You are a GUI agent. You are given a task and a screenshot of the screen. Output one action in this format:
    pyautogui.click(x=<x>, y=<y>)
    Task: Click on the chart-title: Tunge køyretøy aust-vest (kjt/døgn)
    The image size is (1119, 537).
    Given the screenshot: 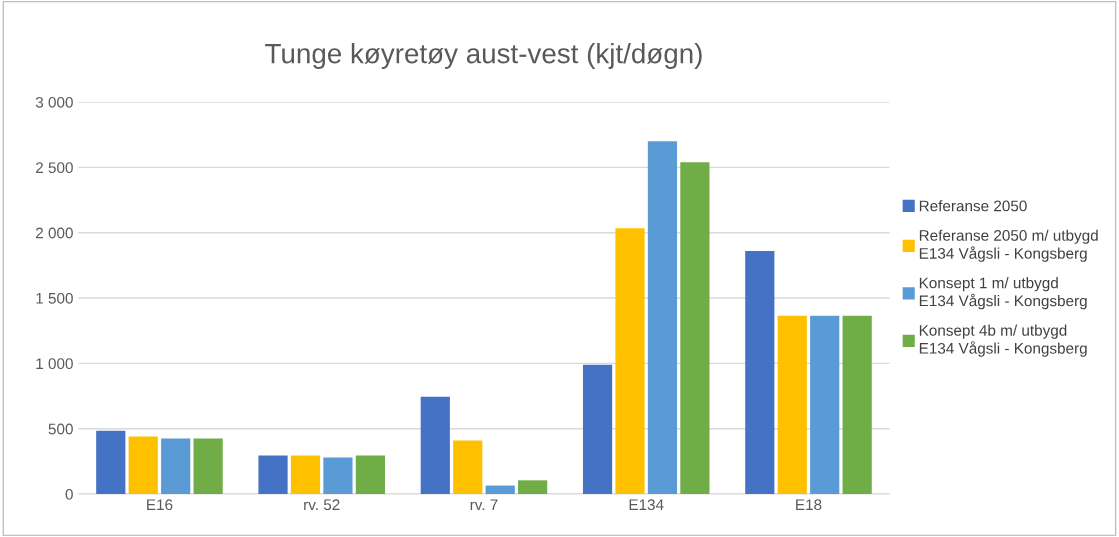 What is the action you would take?
    pyautogui.click(x=483, y=56)
    